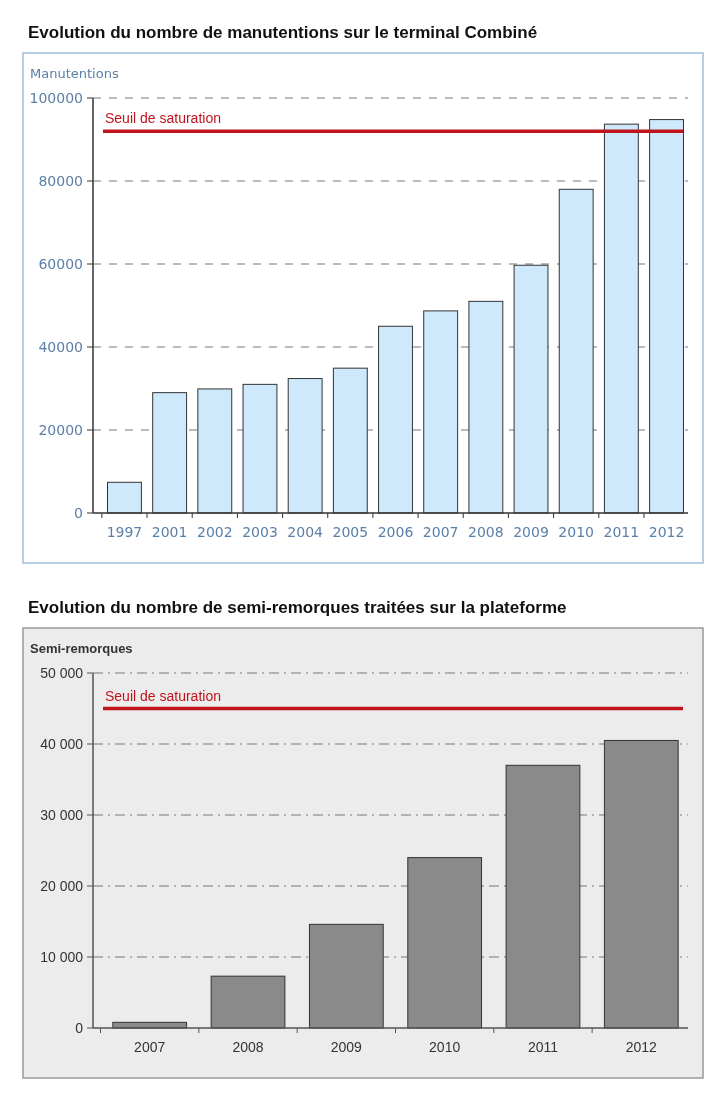 The width and height of the screenshot is (717, 1115). Describe the element at coordinates (169, 532) in the screenshot. I see `x-tick-label: 2001` at that location.